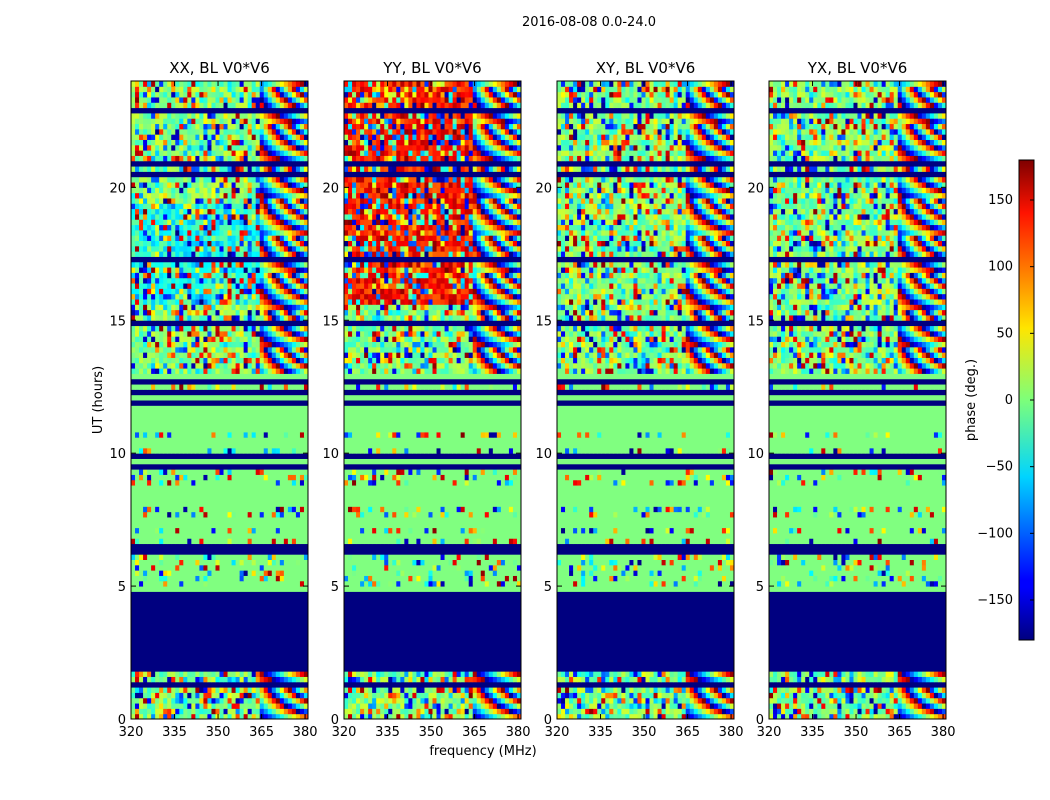  Describe the element at coordinates (219, 424) in the screenshot. I see `heatmap-row` at that location.